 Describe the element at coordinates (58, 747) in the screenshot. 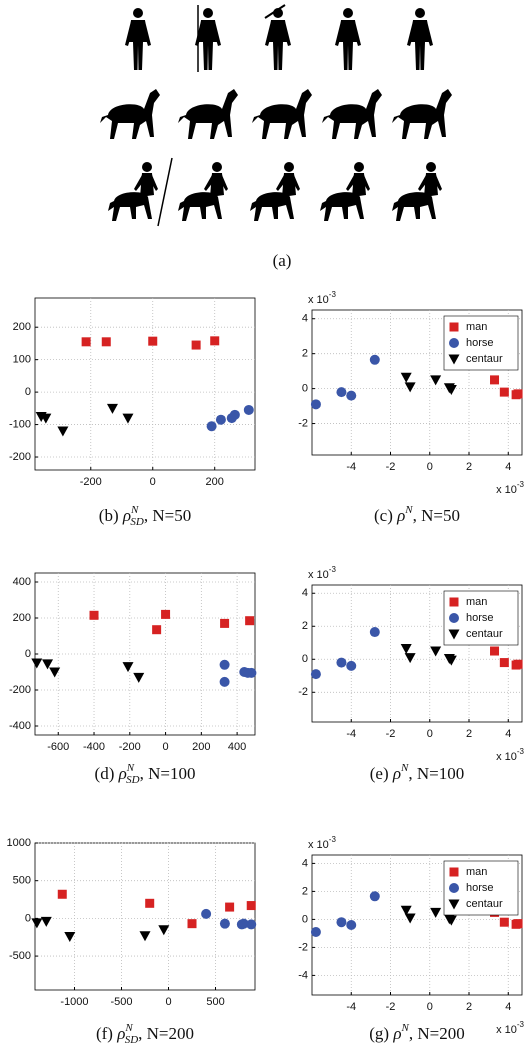

I see `x-tick-label: -600` at that location.